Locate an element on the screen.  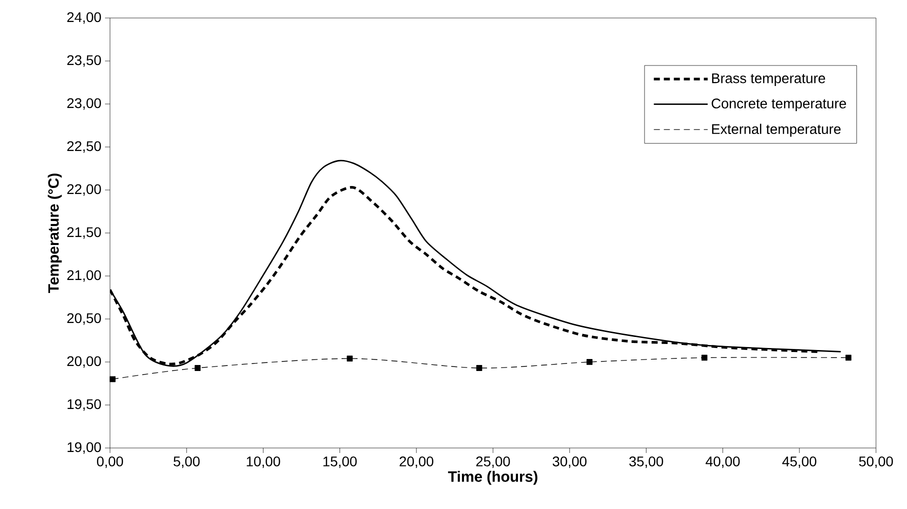
x-tick-label: 30,00 is located at coordinates (569, 462).